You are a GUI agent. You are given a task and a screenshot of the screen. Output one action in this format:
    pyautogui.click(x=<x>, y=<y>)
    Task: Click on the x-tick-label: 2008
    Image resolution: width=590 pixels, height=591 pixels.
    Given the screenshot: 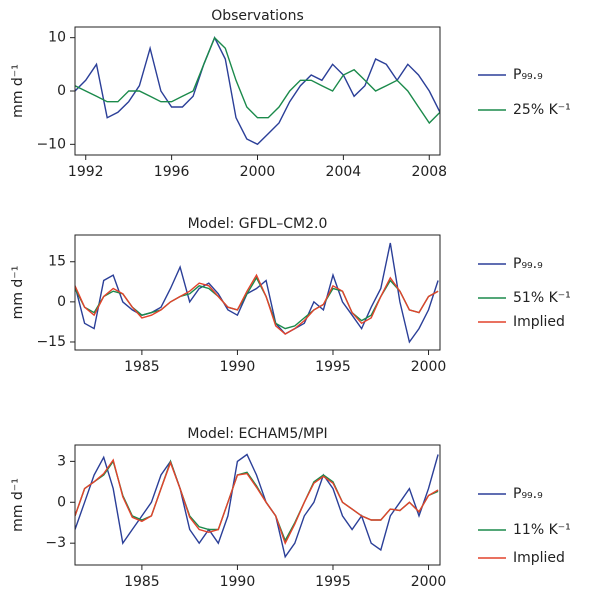 What is the action you would take?
    pyautogui.click(x=429, y=172)
    